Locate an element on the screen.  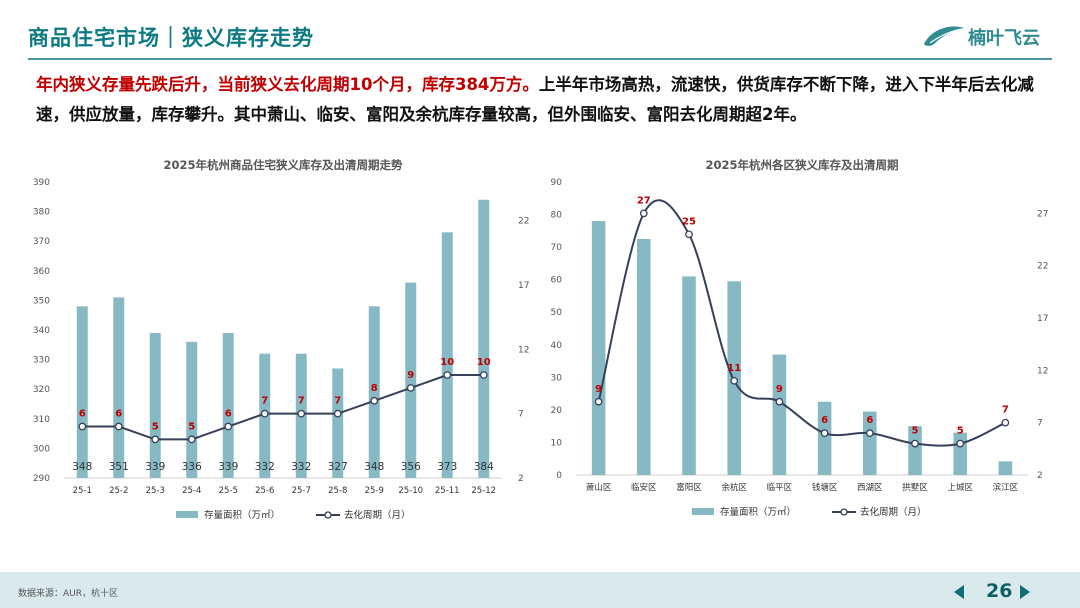
right-axis-tick: 7 is located at coordinates (521, 415).